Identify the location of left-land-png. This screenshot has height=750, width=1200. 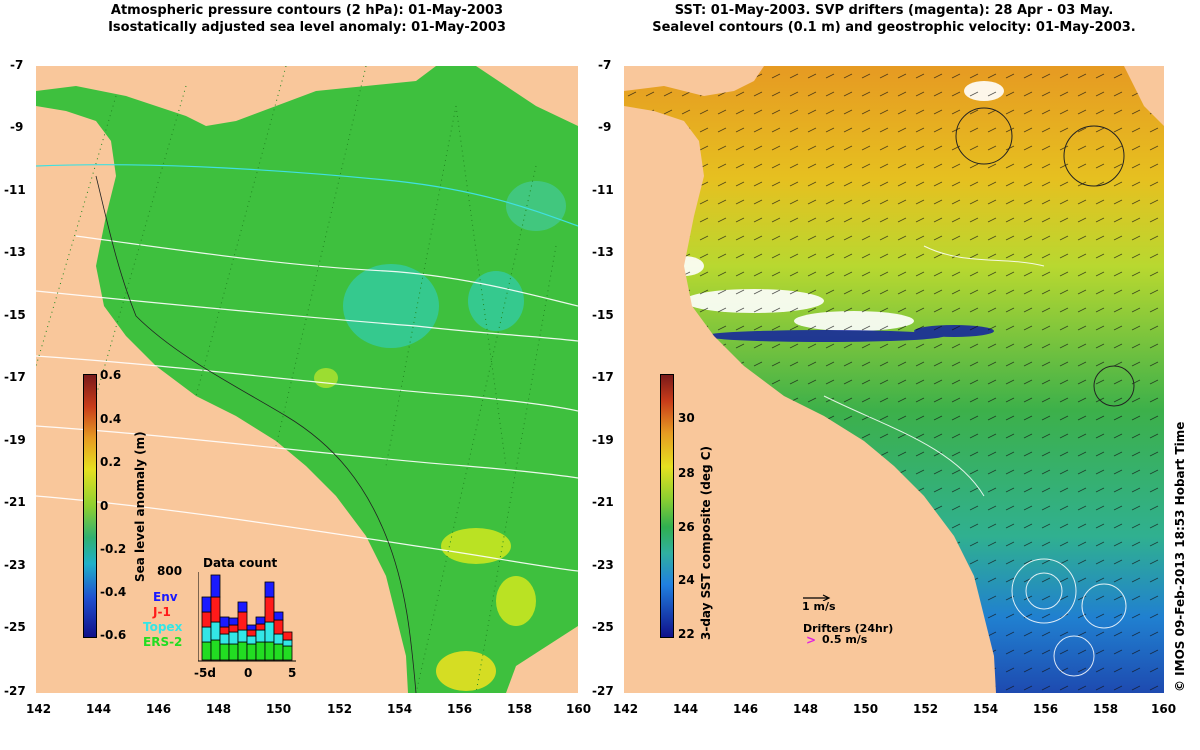
(236, 96).